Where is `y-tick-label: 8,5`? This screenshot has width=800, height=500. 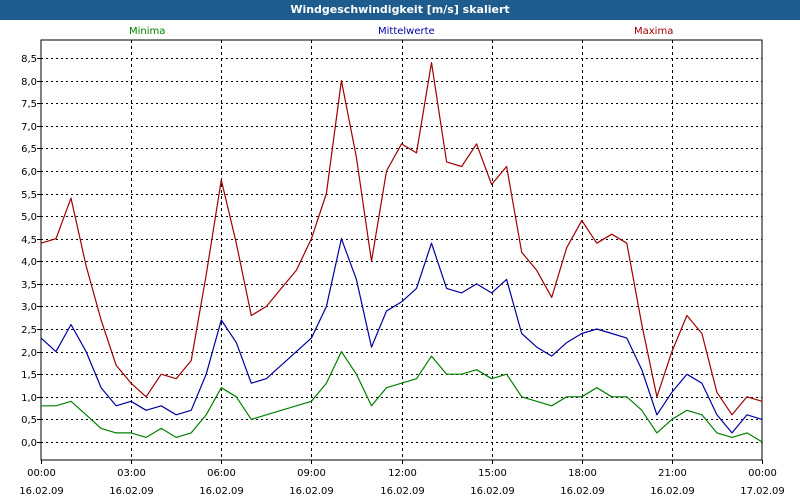
y-tick-label: 8,5 is located at coordinates (29, 59).